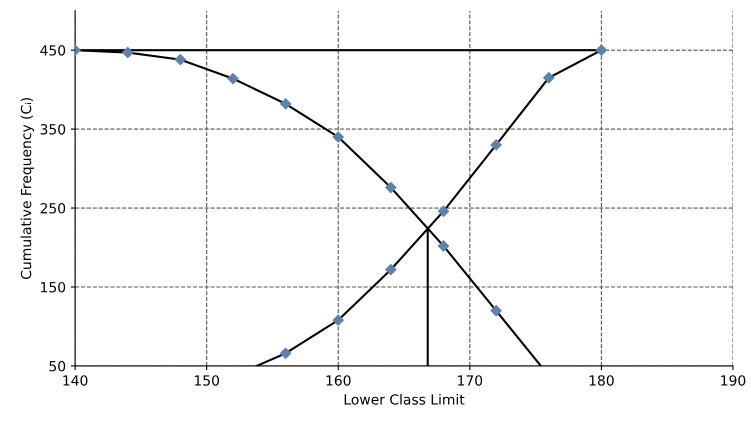 Image resolution: width=751 pixels, height=428 pixels. Describe the element at coordinates (404, 399) in the screenshot. I see `x-axis-title: Lower Class Limit` at that location.